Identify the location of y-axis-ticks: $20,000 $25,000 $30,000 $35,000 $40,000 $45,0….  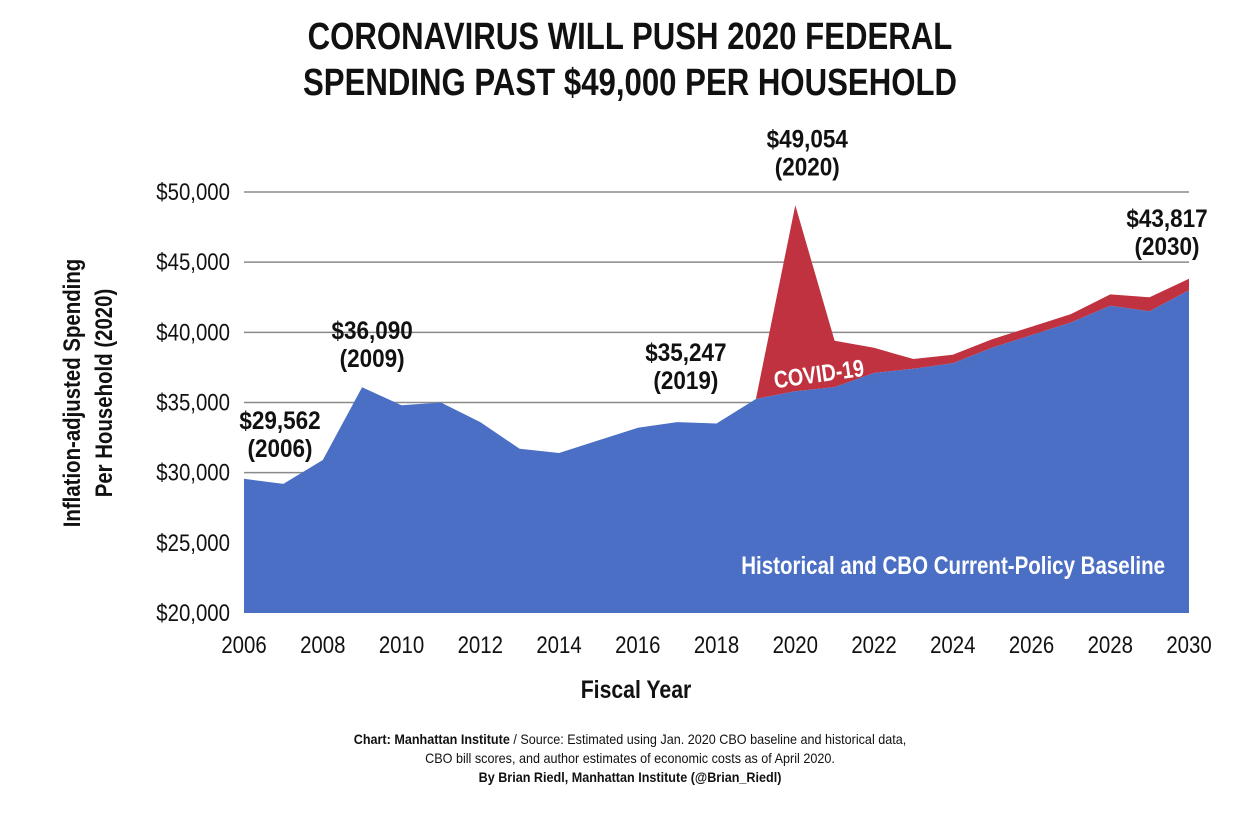
(193, 402).